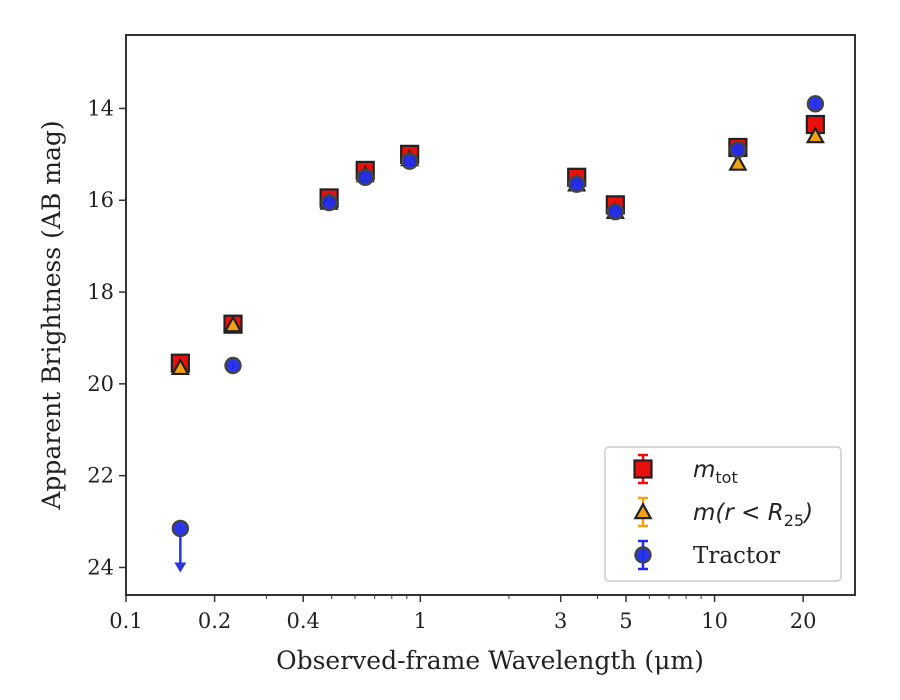 The image size is (900, 700). Describe the element at coordinates (51, 315) in the screenshot. I see `y-axis-title: Apparent Brightness (AB mag)` at that location.